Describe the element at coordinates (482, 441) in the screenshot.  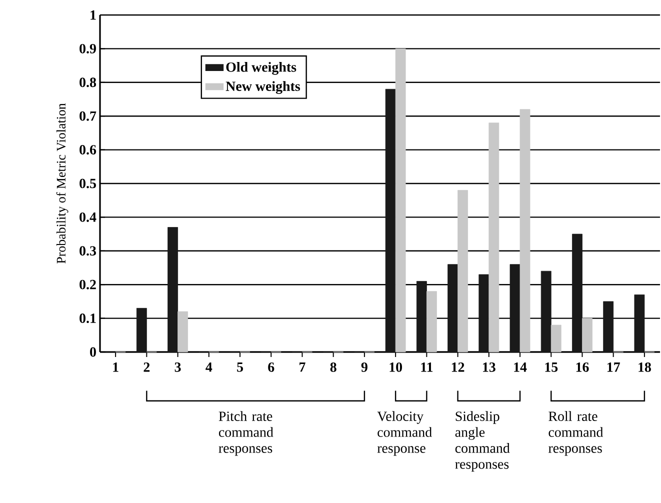
I see `text: Sideslip angle command responses` at that location.